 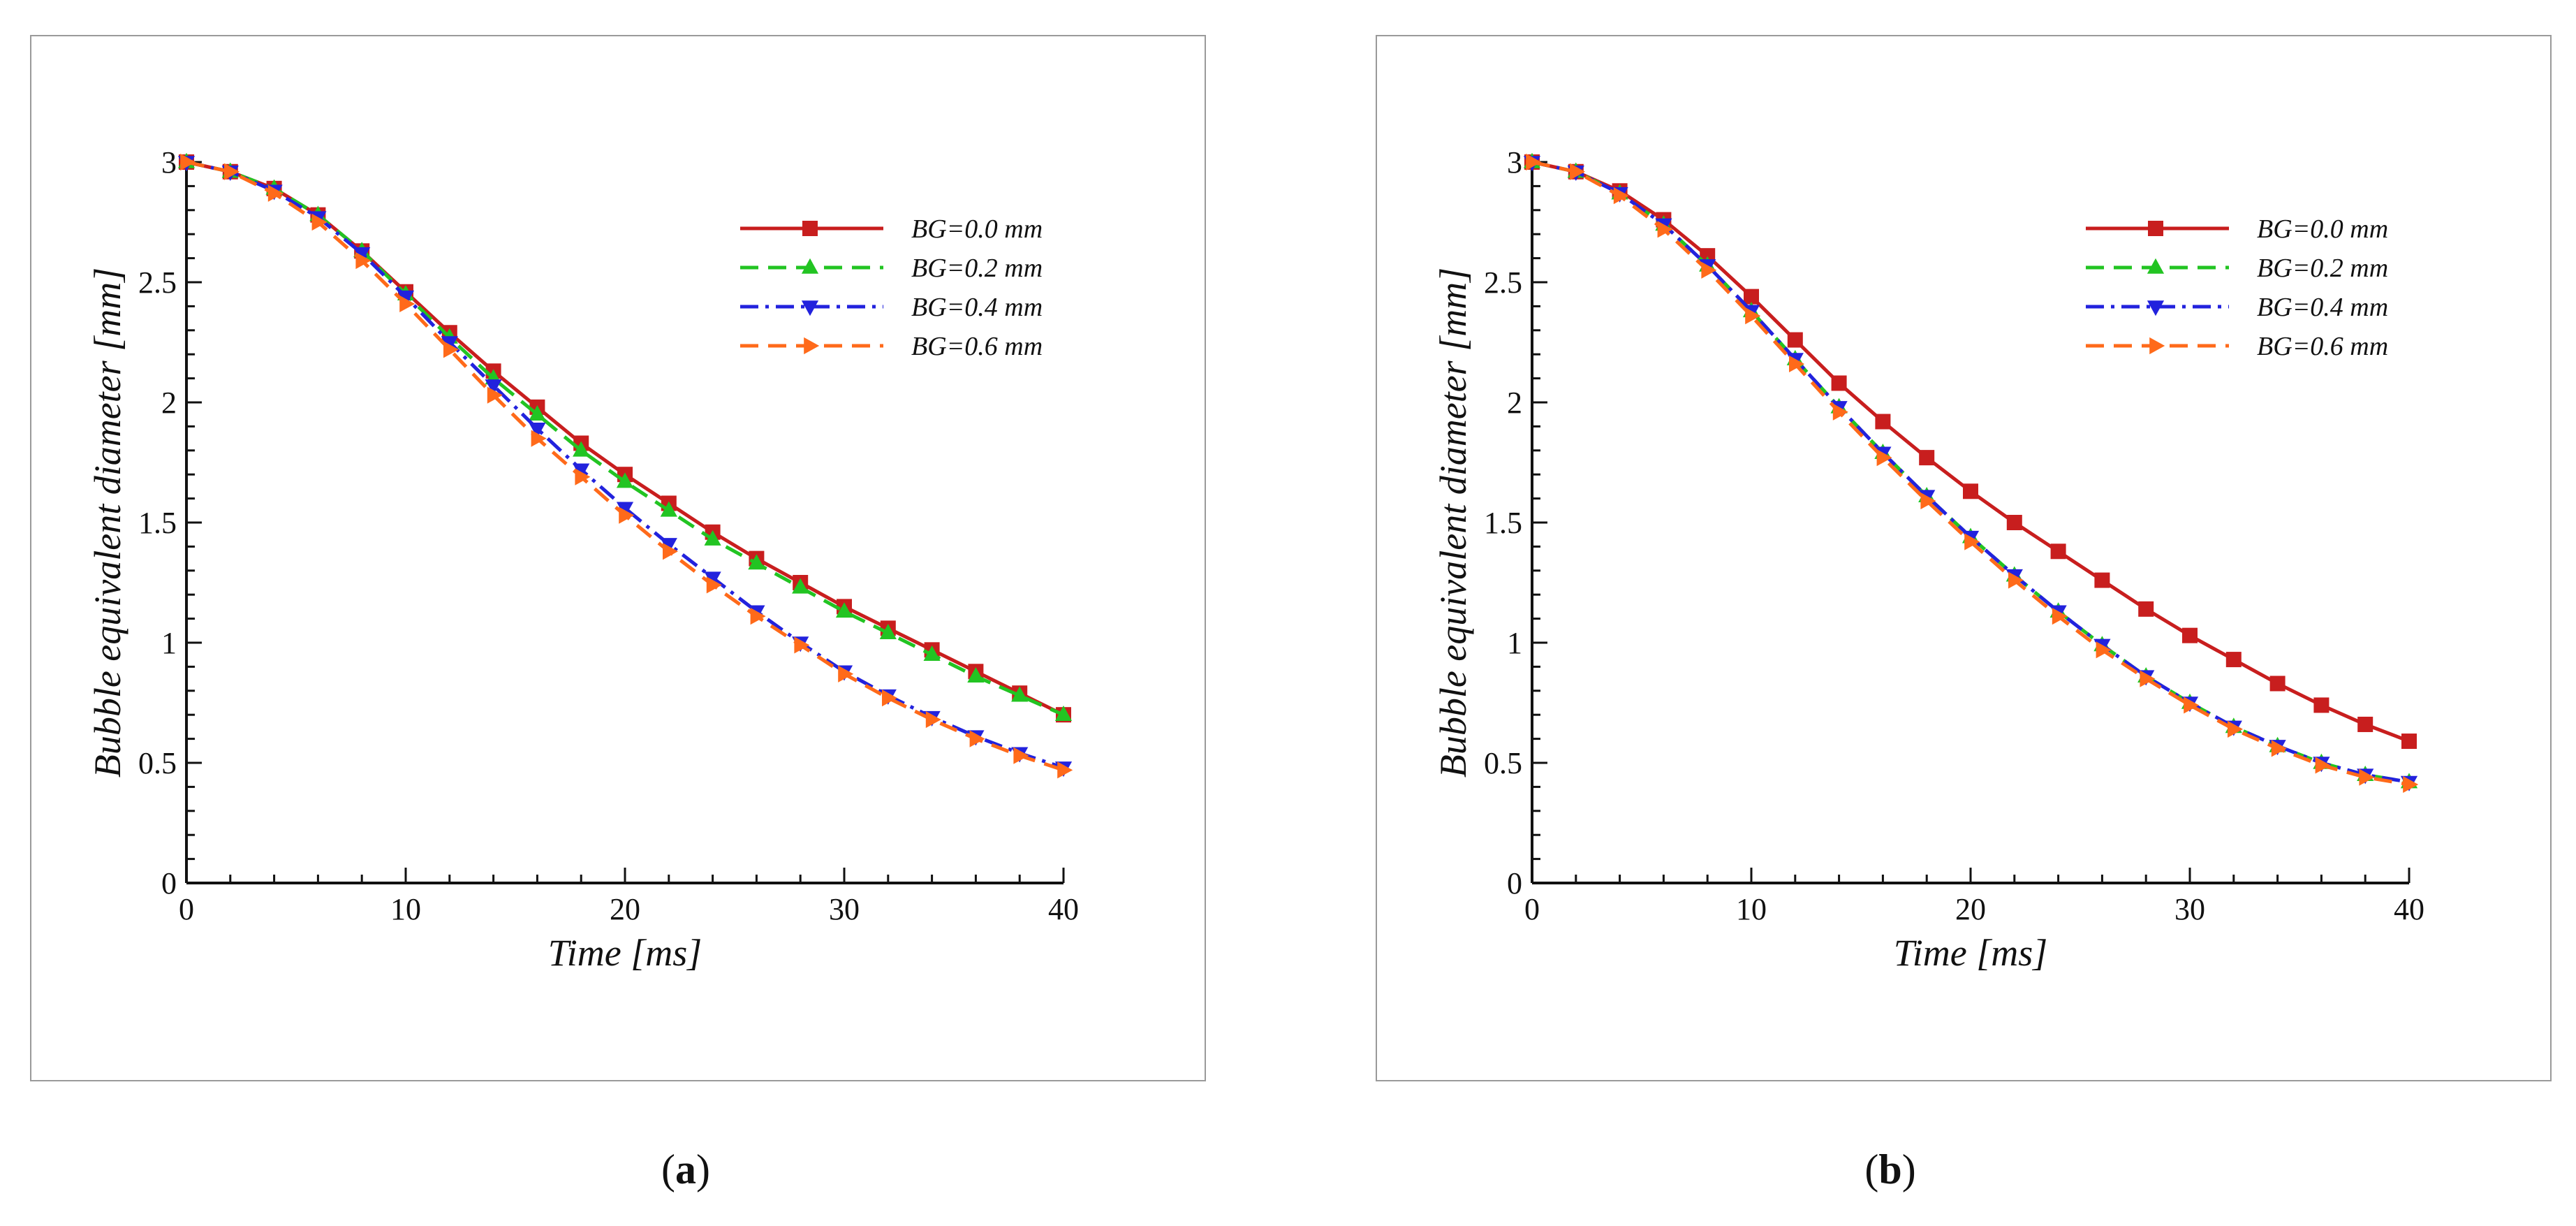 I want to click on caption-b-label: b, so click(x=1890, y=1169).